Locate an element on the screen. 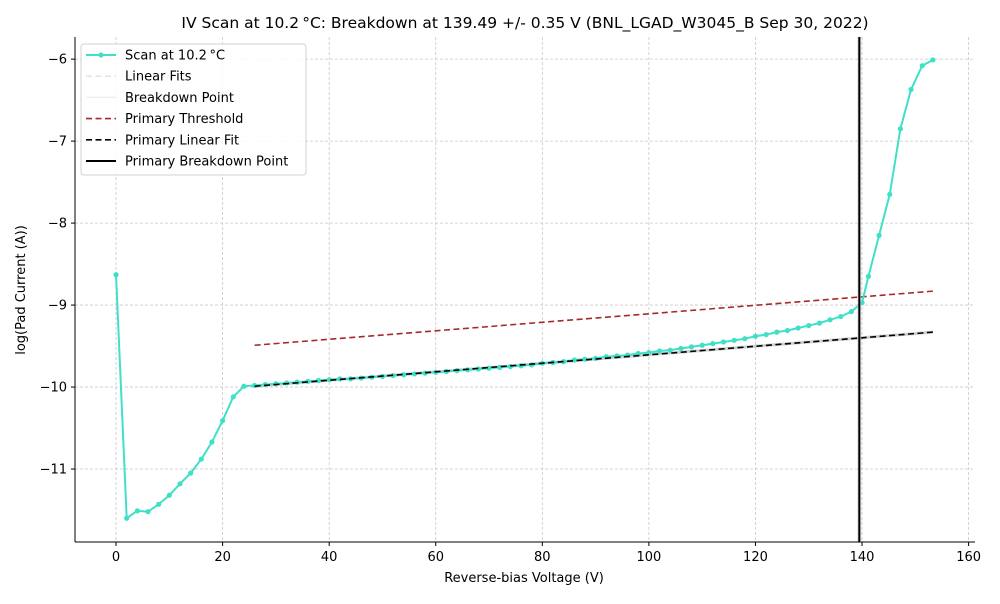 Image resolution: width=1000 pixels, height=604 pixels. y-tick-label: −10 is located at coordinates (53, 388).